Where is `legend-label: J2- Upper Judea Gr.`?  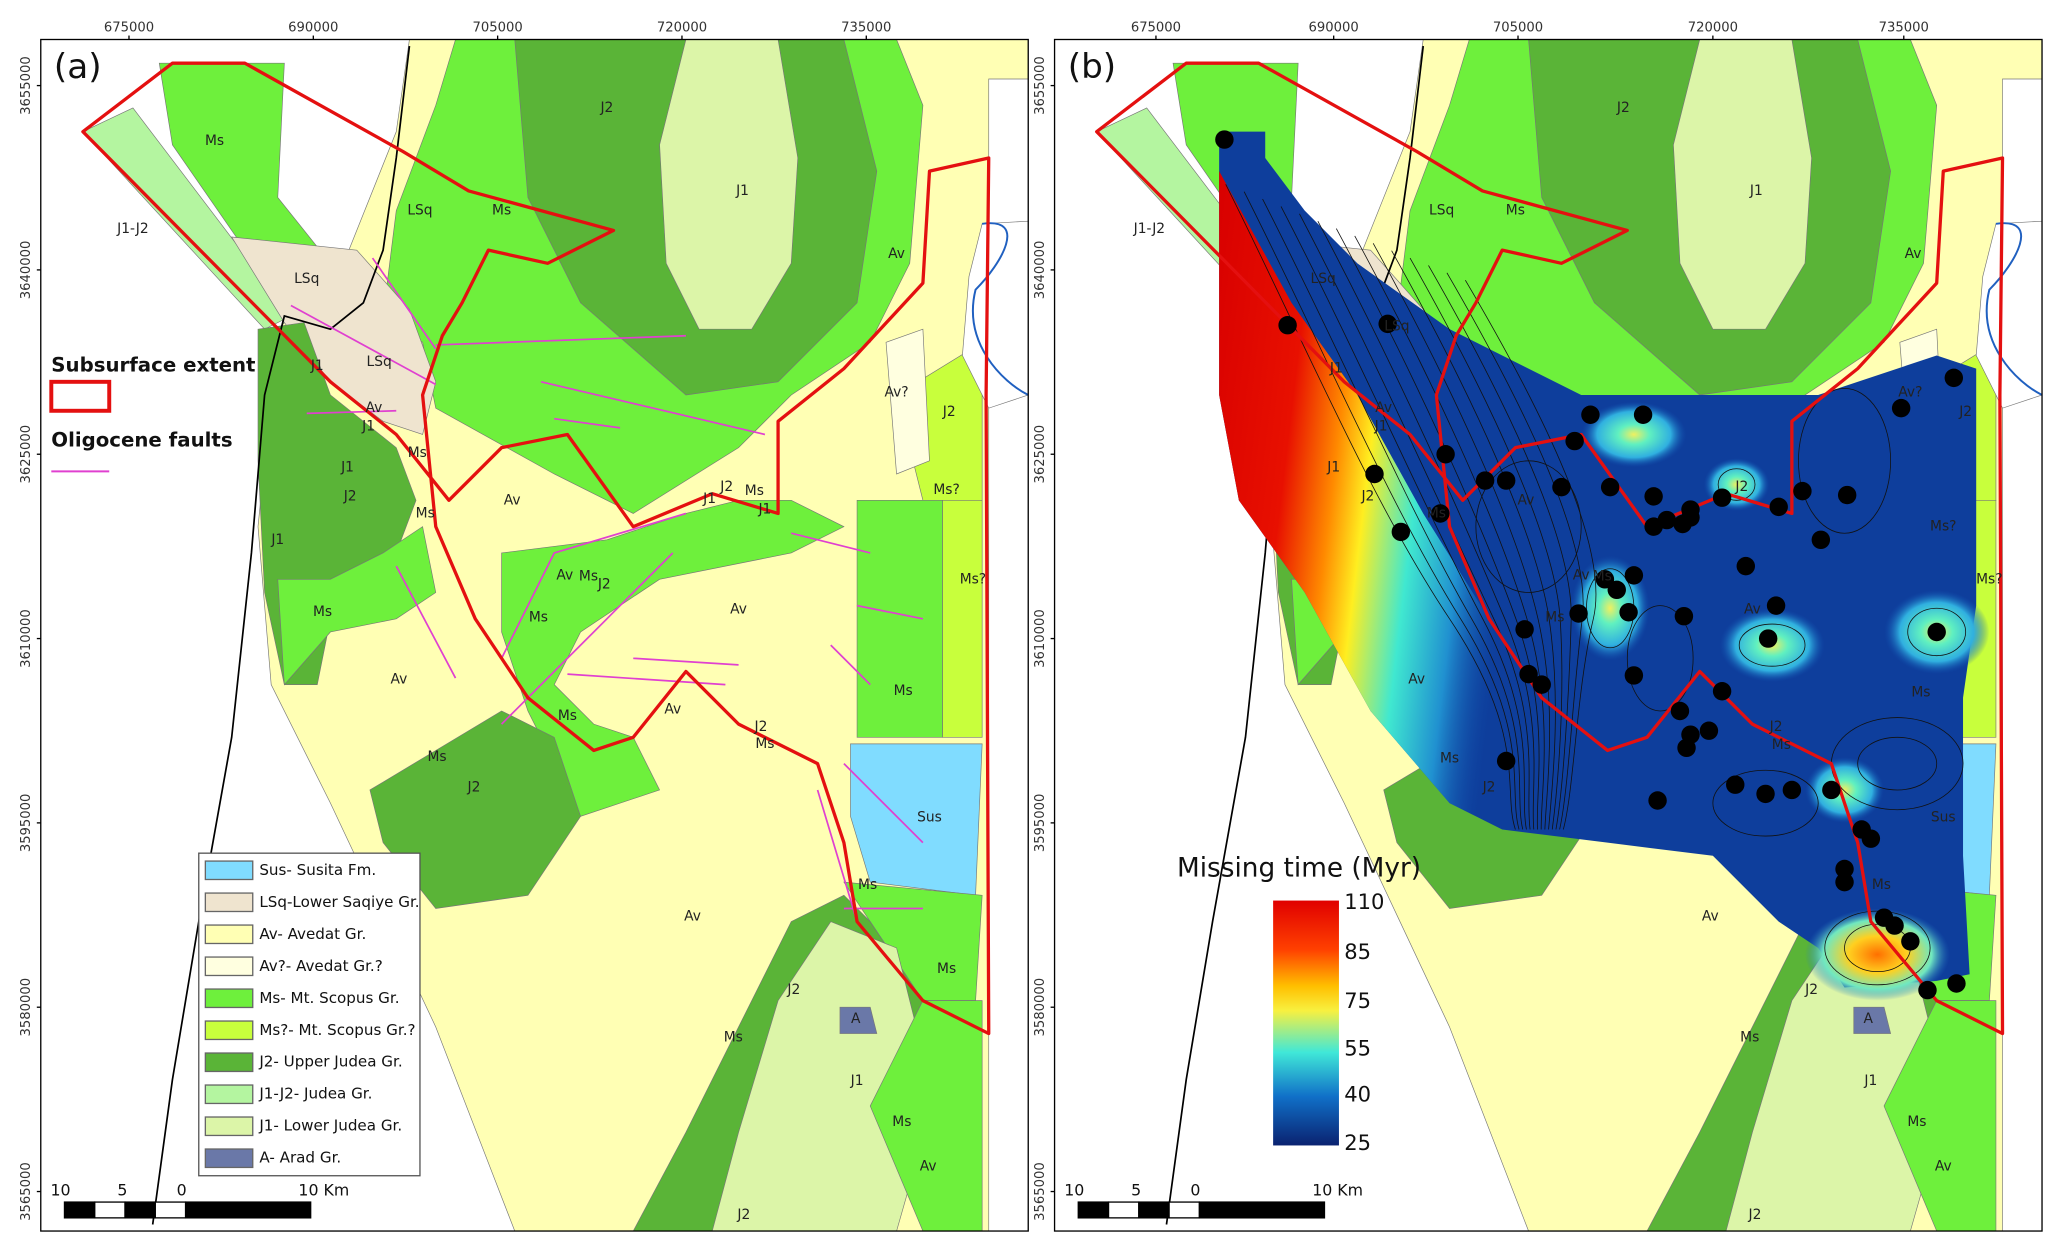 legend-label: J2- Upper Judea Gr. is located at coordinates (330, 1062).